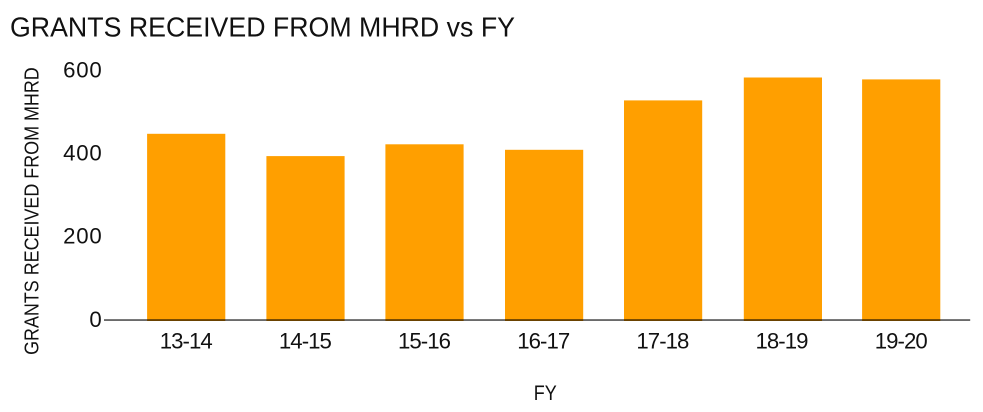  Describe the element at coordinates (545, 393) in the screenshot. I see `svg-text: FY` at that location.